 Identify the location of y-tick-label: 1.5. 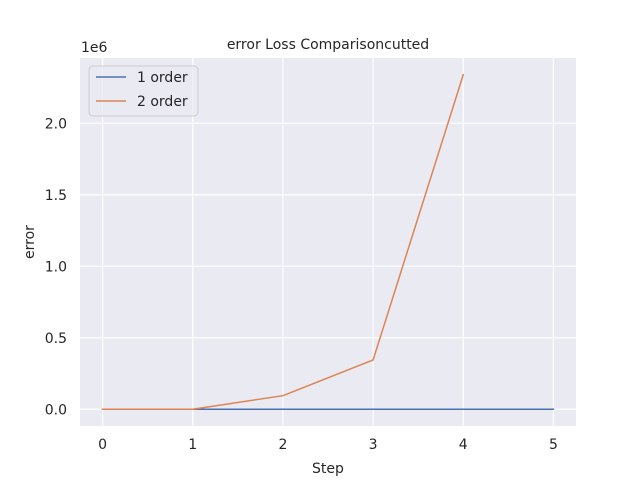
(56, 196).